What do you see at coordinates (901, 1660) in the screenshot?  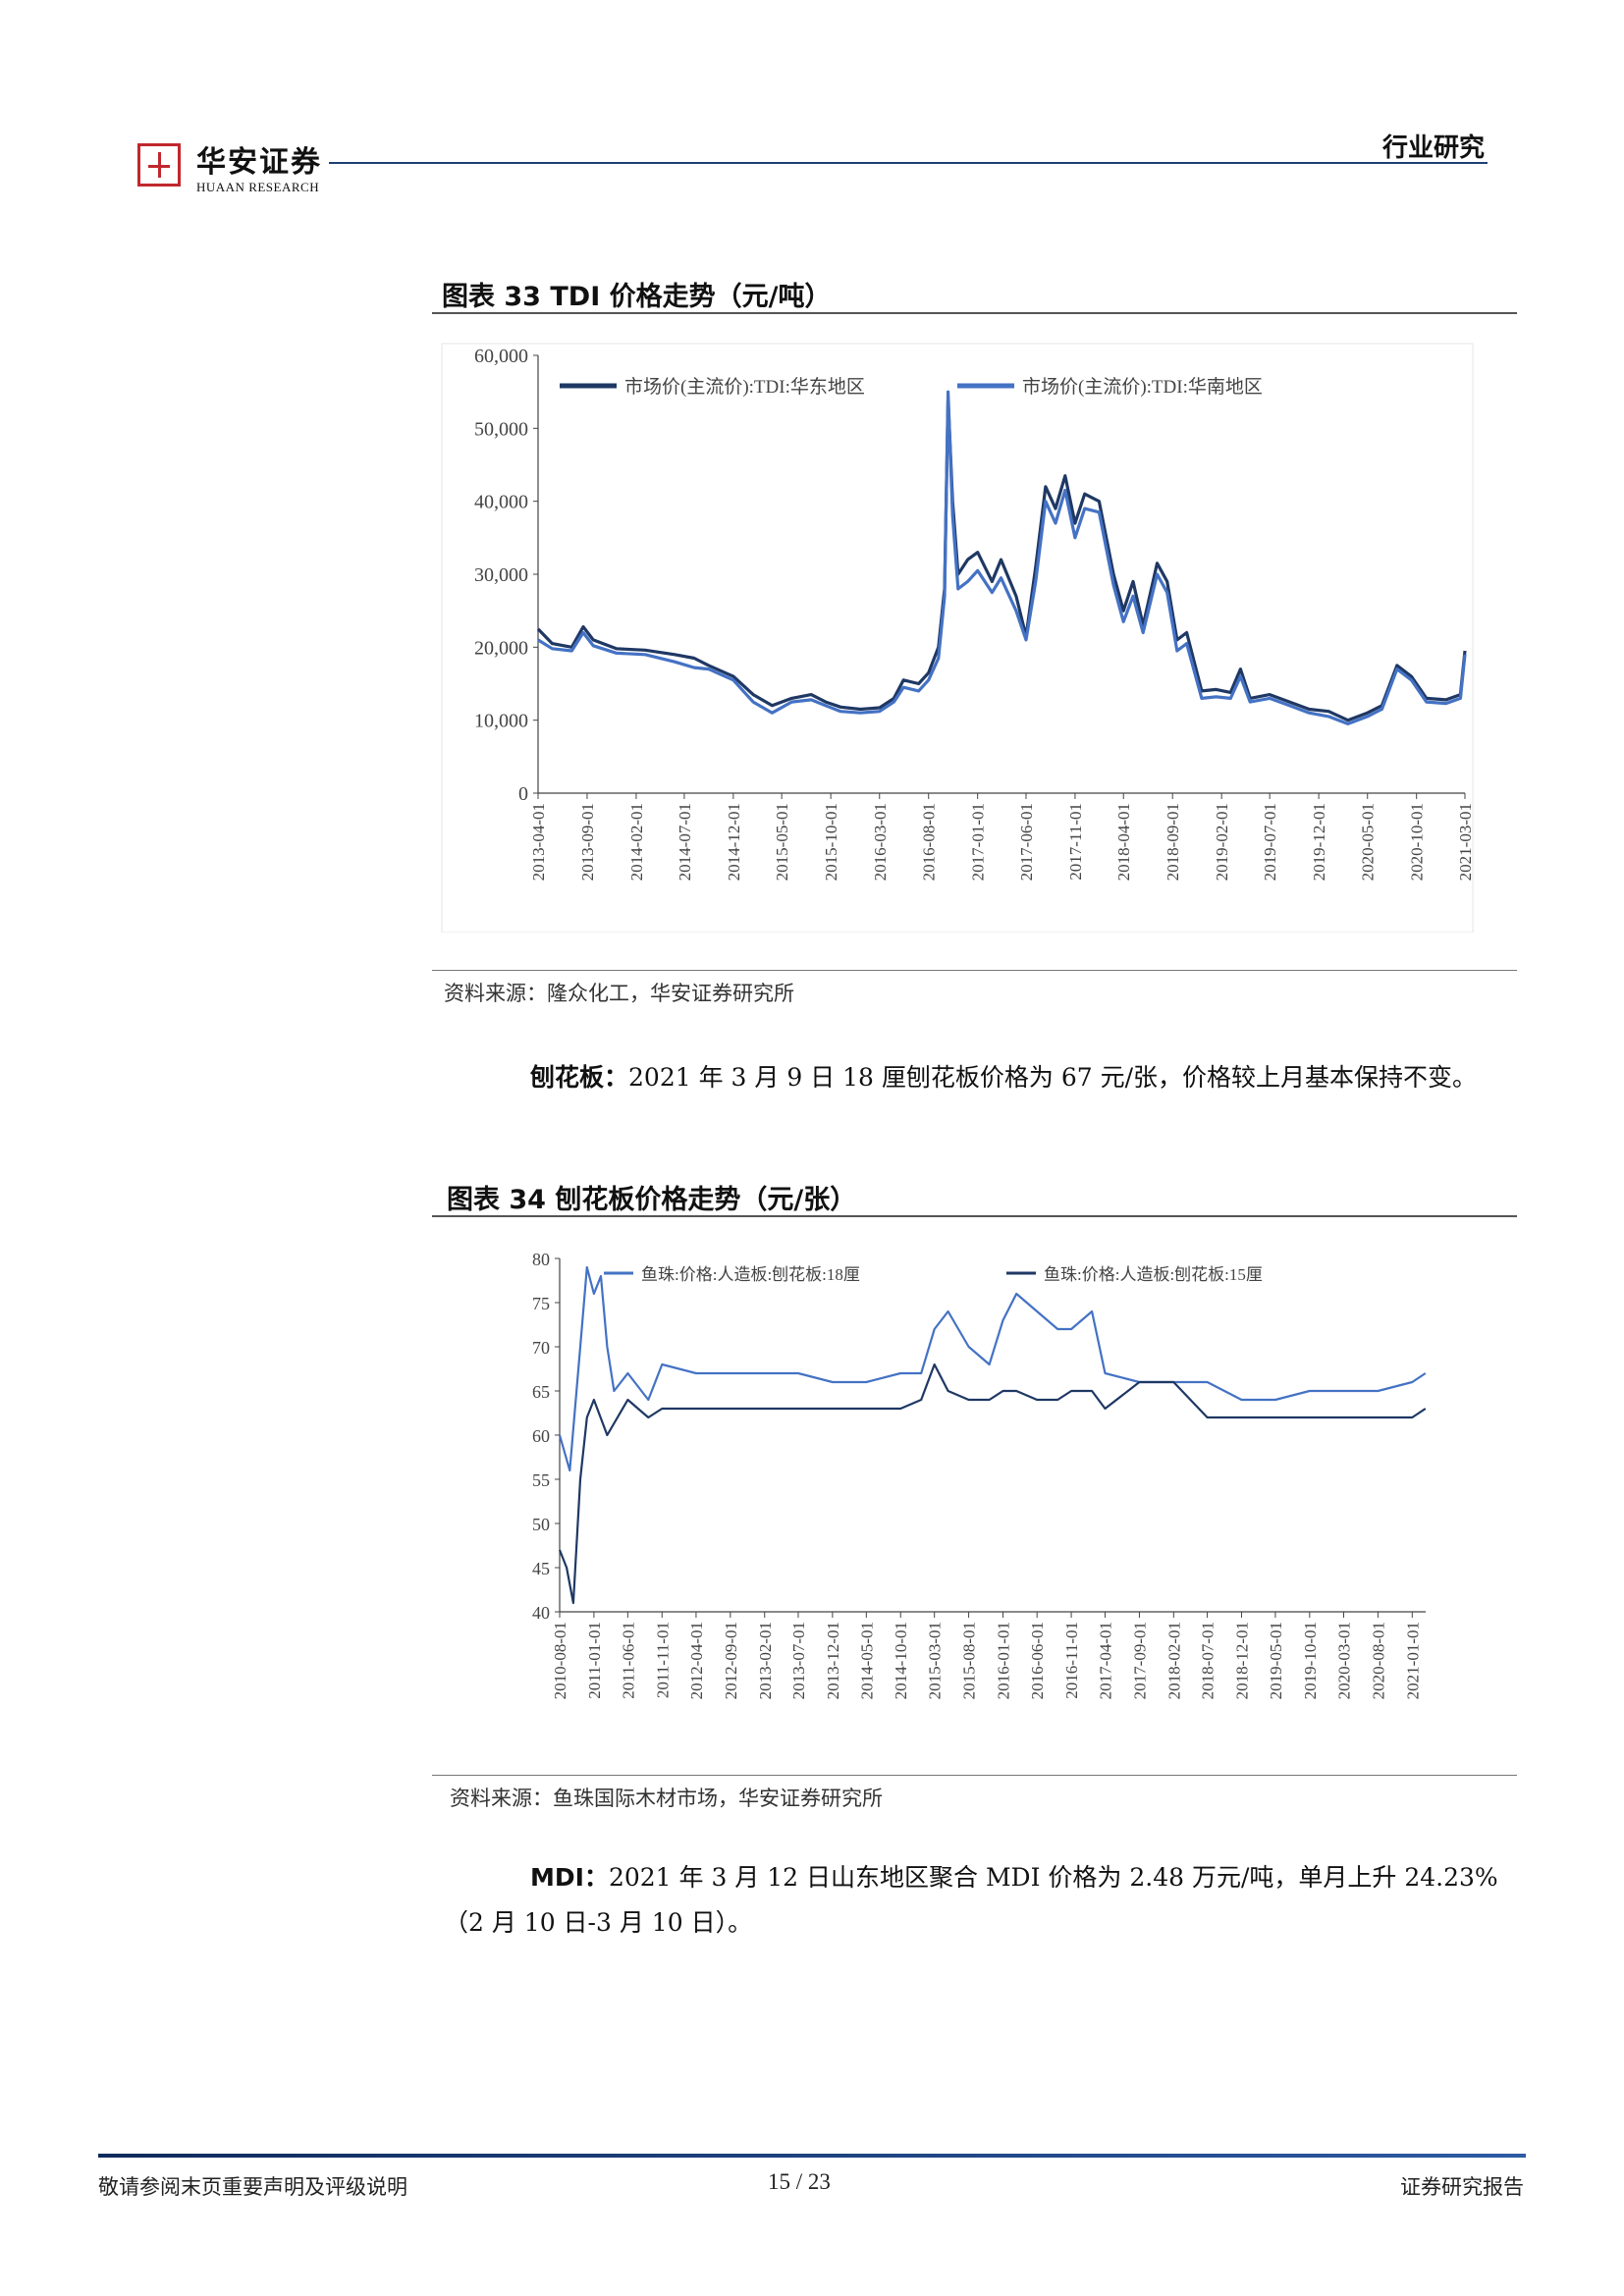 I see `x-tick-label: 2014-10-01` at bounding box center [901, 1660].